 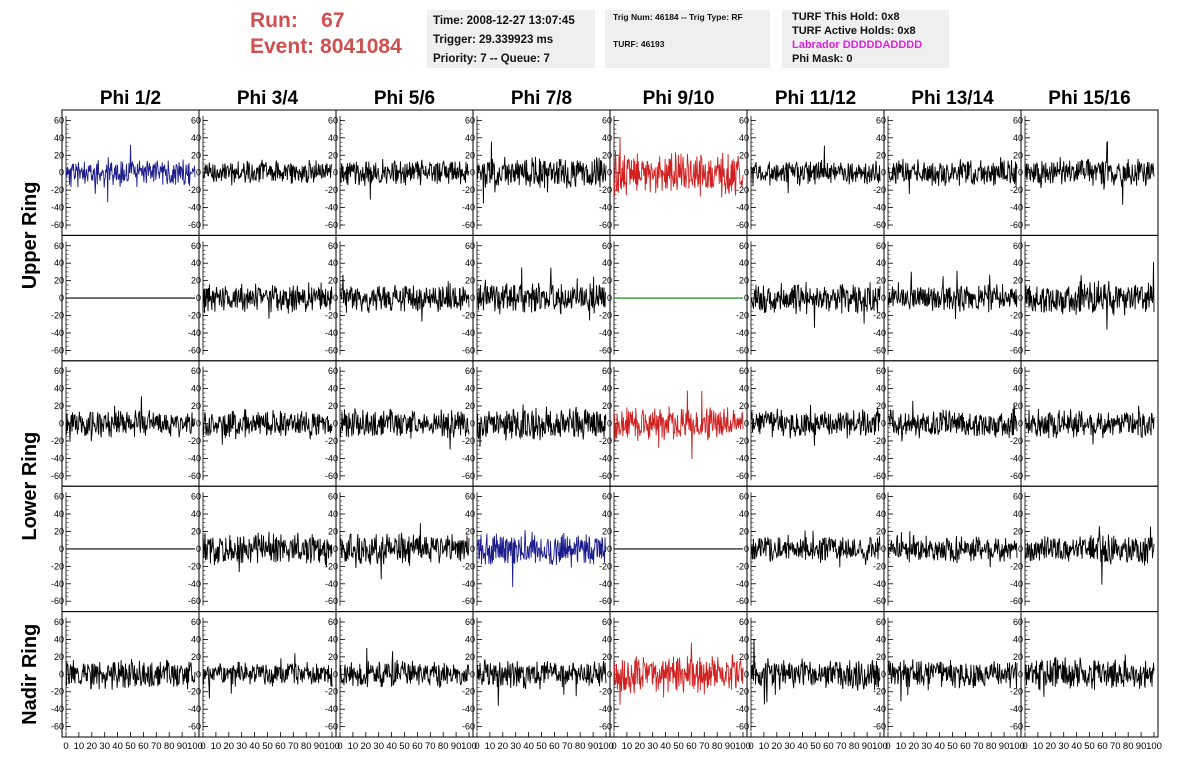 What do you see at coordinates (333, 20) in the screenshot?
I see `run-value: 67` at bounding box center [333, 20].